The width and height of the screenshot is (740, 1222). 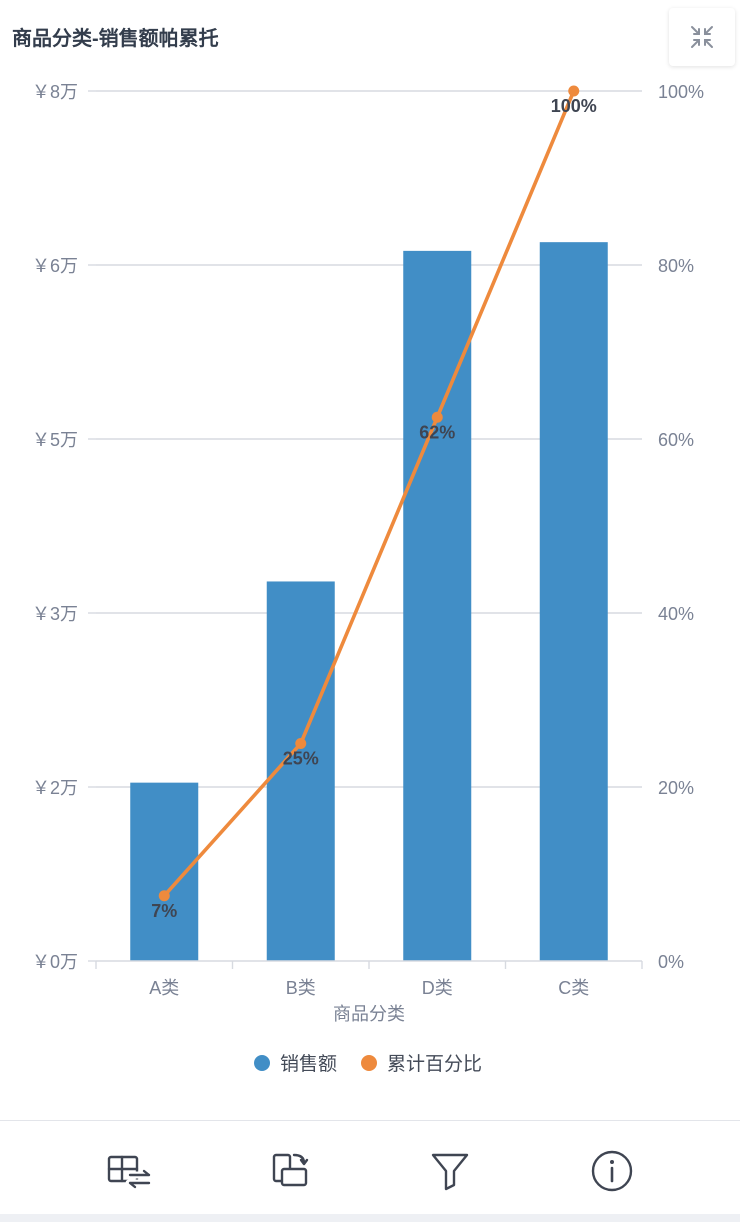 What do you see at coordinates (437, 606) in the screenshot?
I see `bar-D类` at bounding box center [437, 606].